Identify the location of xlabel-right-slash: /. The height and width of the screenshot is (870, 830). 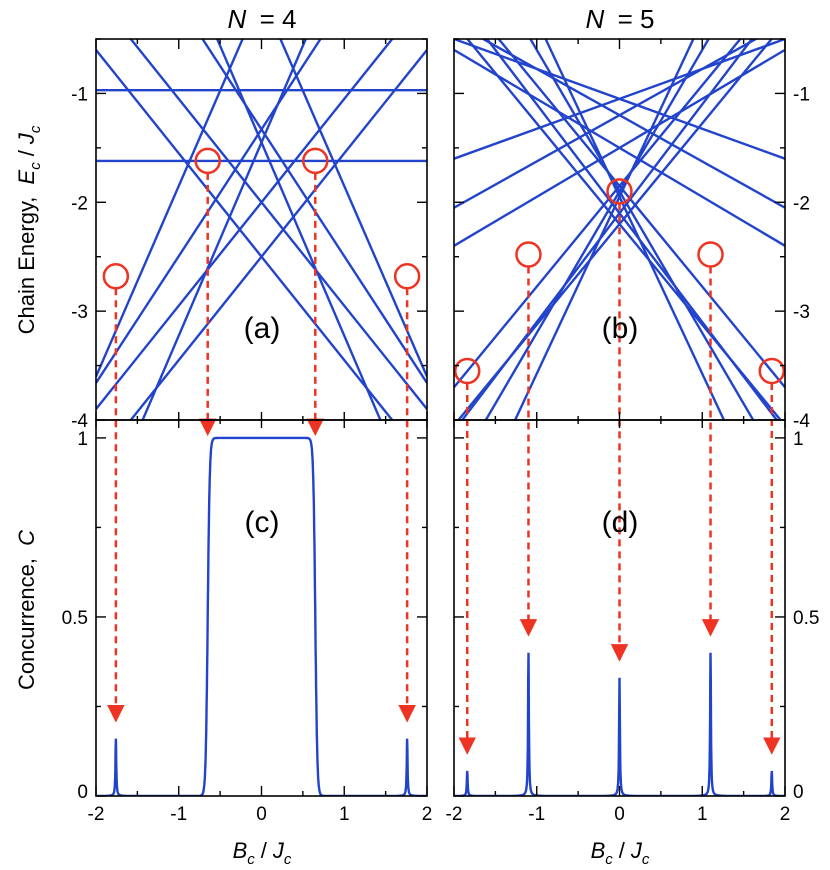
(622, 850).